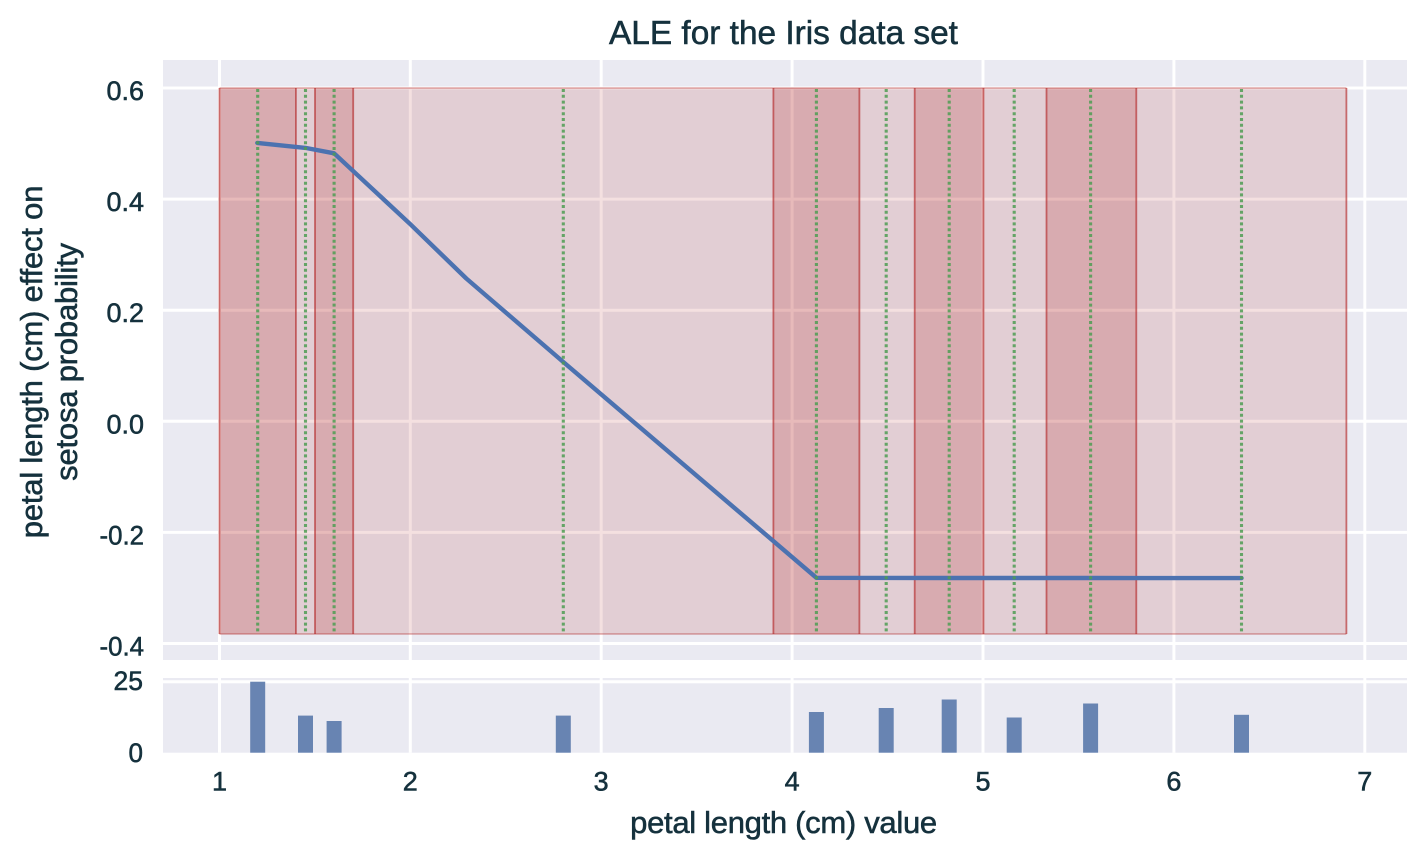 The height and width of the screenshot is (865, 1423). Describe the element at coordinates (136, 753) in the screenshot. I see `svg-text: 0` at that location.